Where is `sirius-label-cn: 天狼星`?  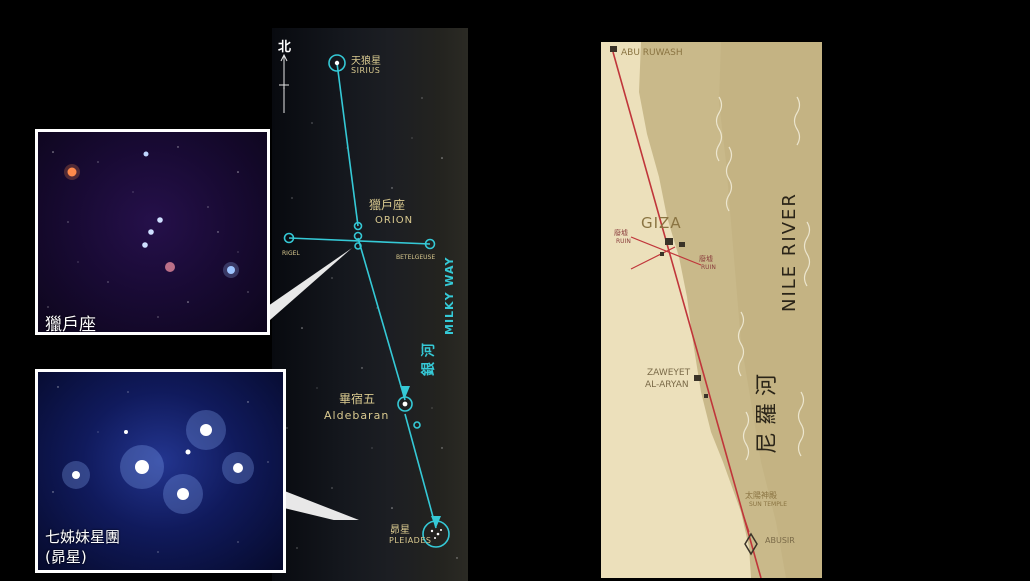
sirius-label-cn: 天狼星 is located at coordinates (366, 61).